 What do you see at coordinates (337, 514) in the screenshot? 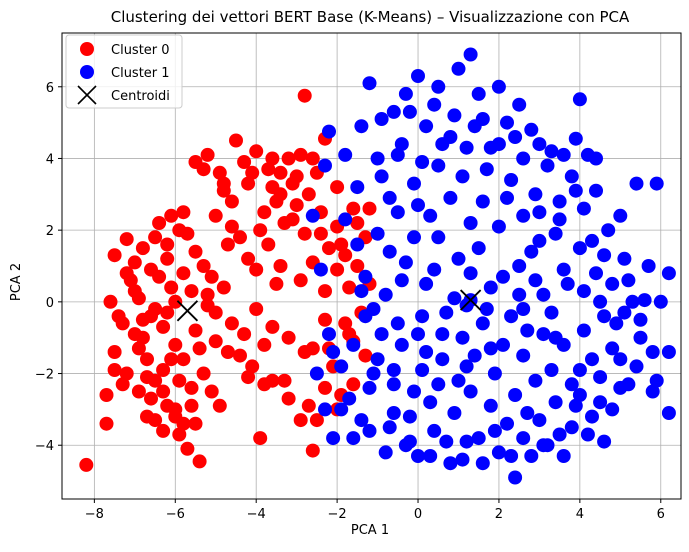
I see `x-tick-label: −2` at bounding box center [337, 514].